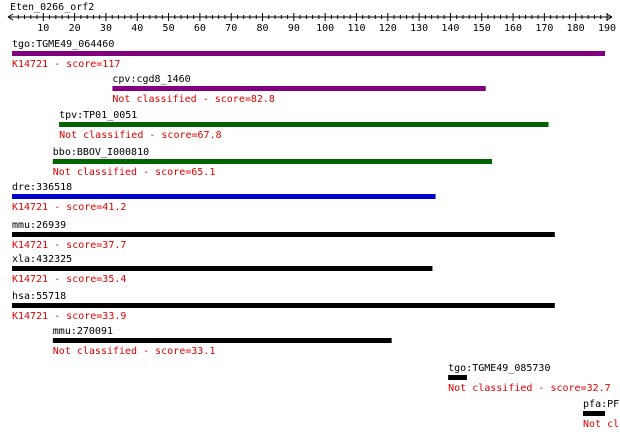  I want to click on hit-score-label: K14721 - score=117, so click(66, 64).